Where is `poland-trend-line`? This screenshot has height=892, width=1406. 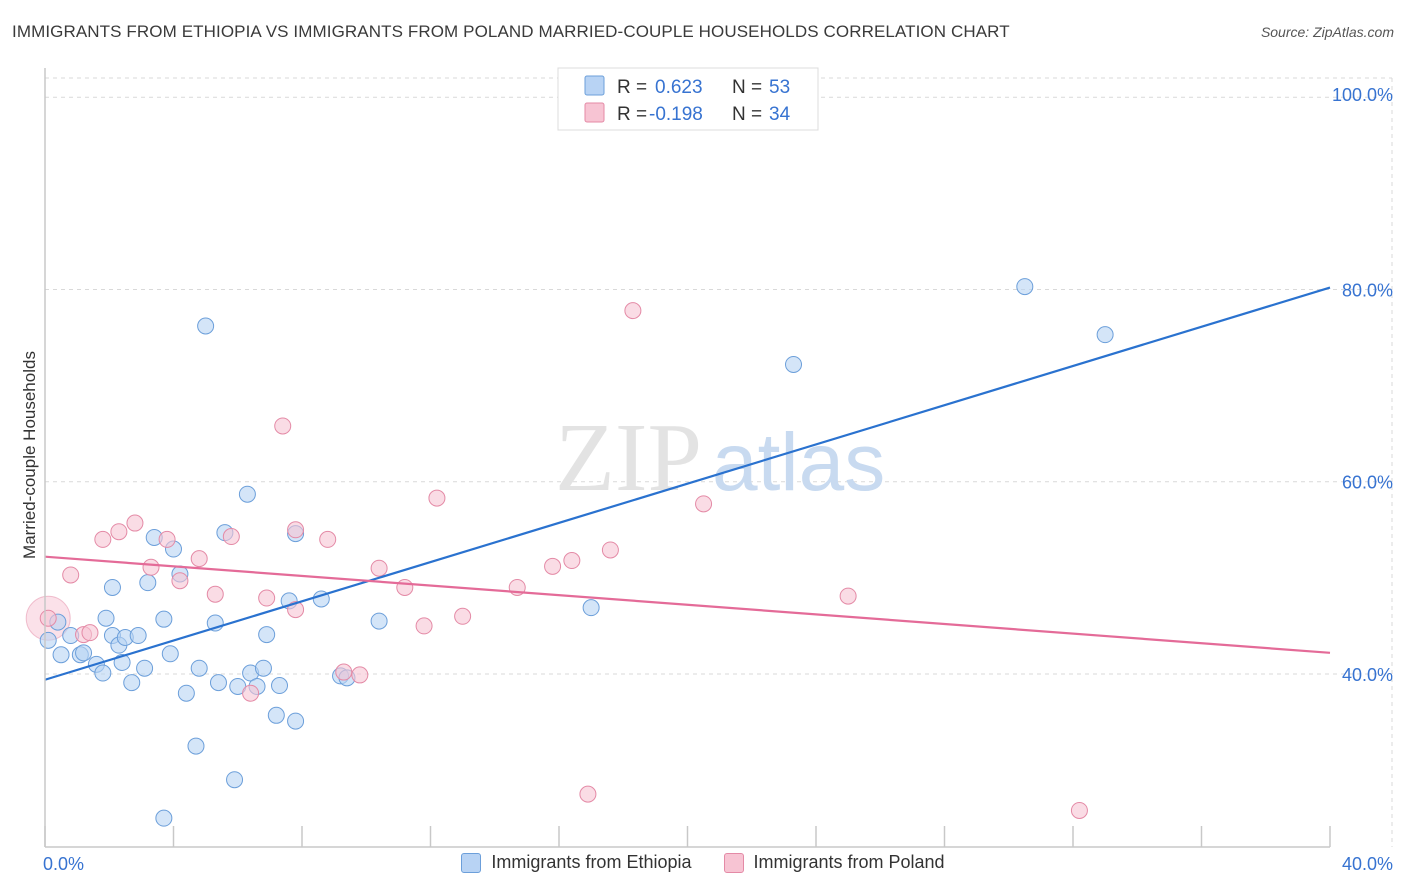
poland-trend-line is located at coordinates (687, 604).